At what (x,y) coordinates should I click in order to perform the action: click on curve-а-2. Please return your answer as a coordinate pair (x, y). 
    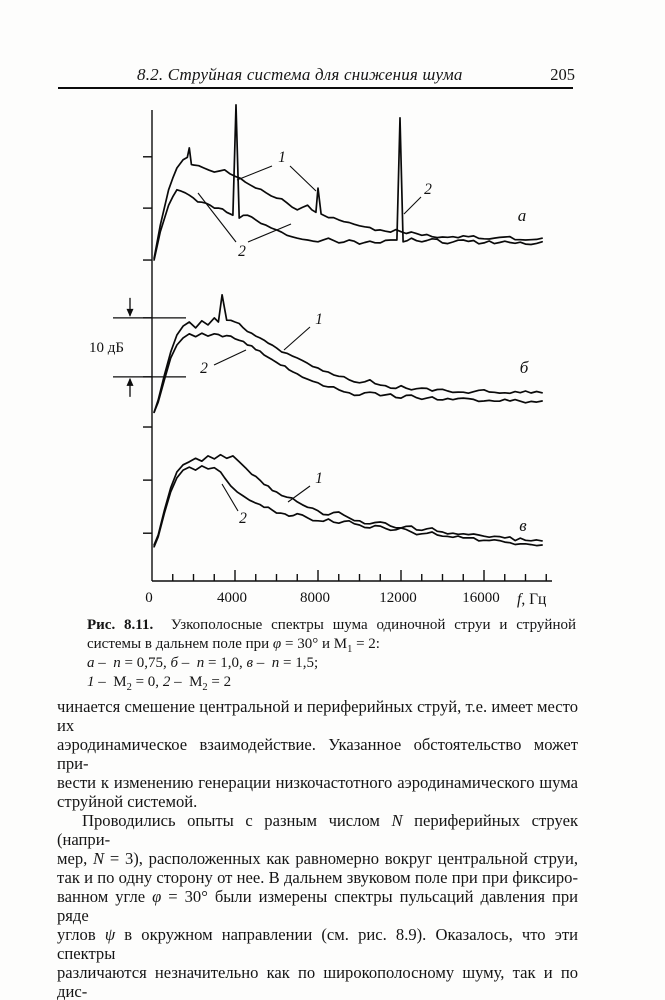
    Looking at the image, I should click on (348, 182).